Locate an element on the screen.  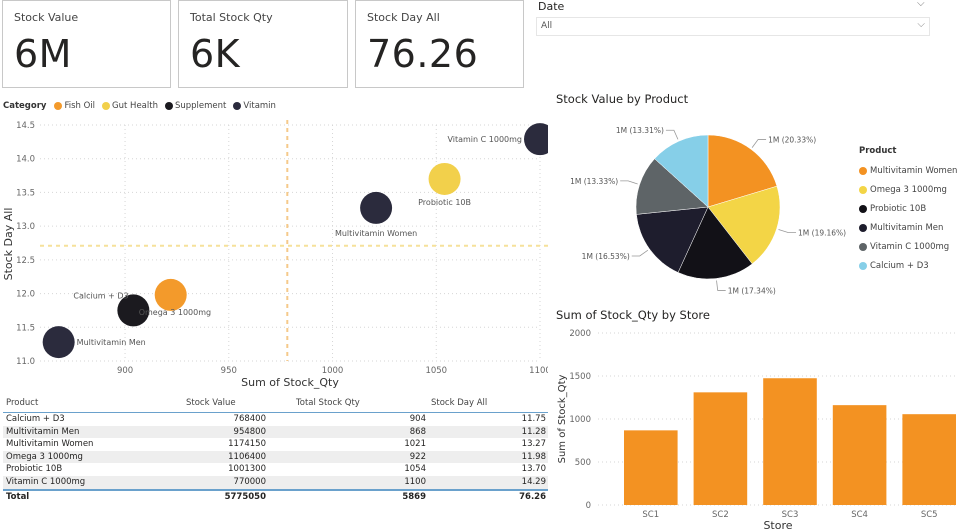
cell-stock-day-all: 13.27 is located at coordinates (533, 444).